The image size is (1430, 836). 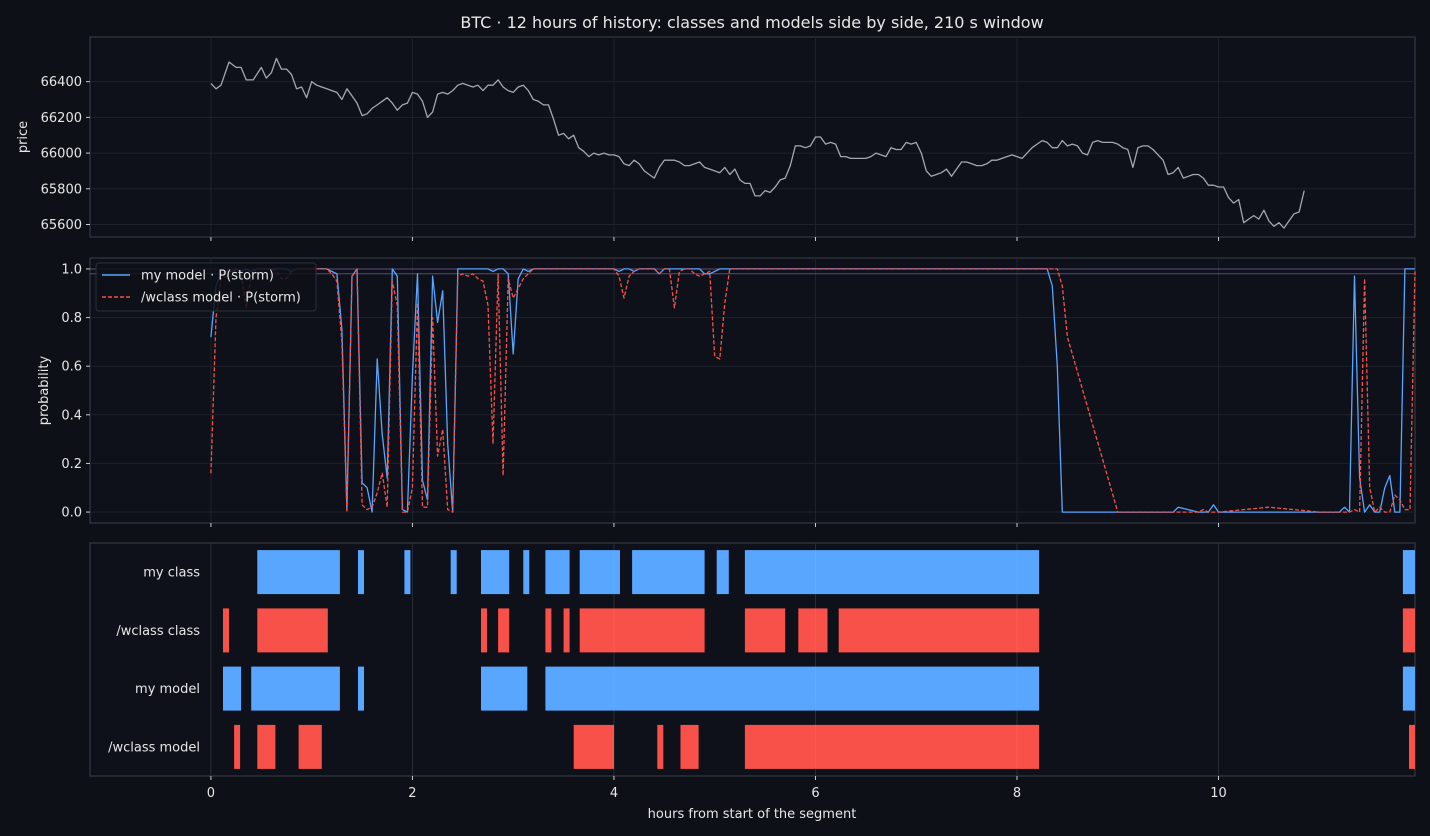 What do you see at coordinates (61, 154) in the screenshot?
I see `y-tick-label: 66000` at bounding box center [61, 154].